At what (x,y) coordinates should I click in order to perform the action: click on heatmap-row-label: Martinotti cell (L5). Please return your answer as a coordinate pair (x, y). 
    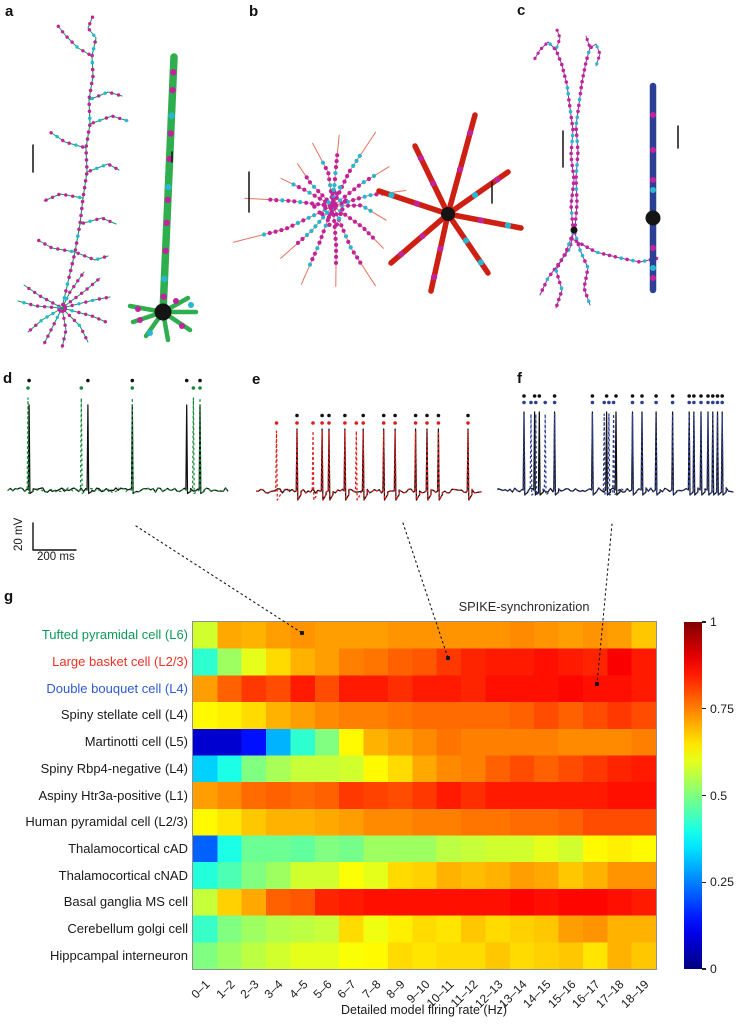
    Looking at the image, I should click on (136, 742).